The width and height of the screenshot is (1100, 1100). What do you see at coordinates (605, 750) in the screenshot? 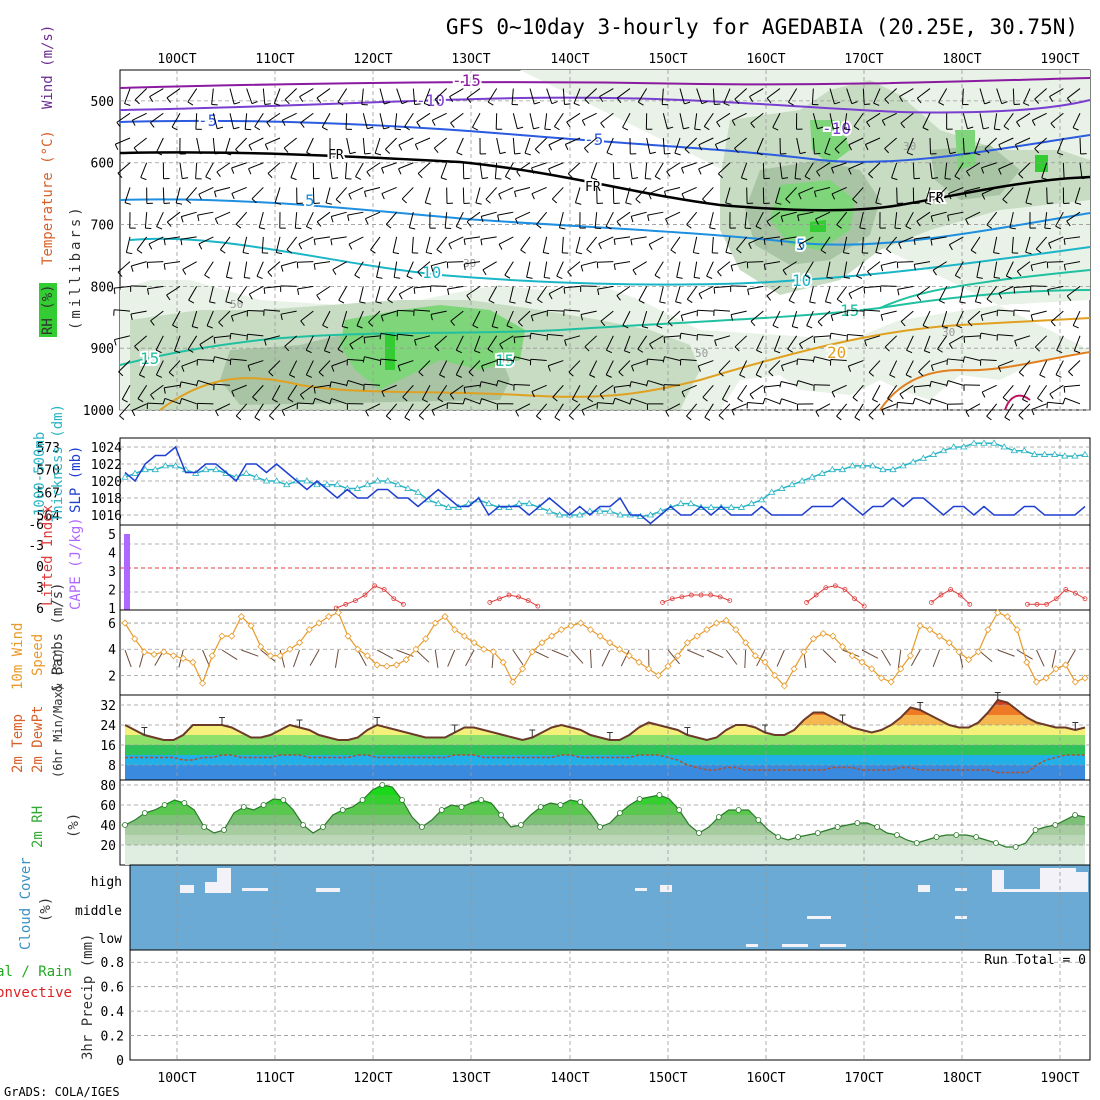
I see `temp-band` at bounding box center [605, 750].